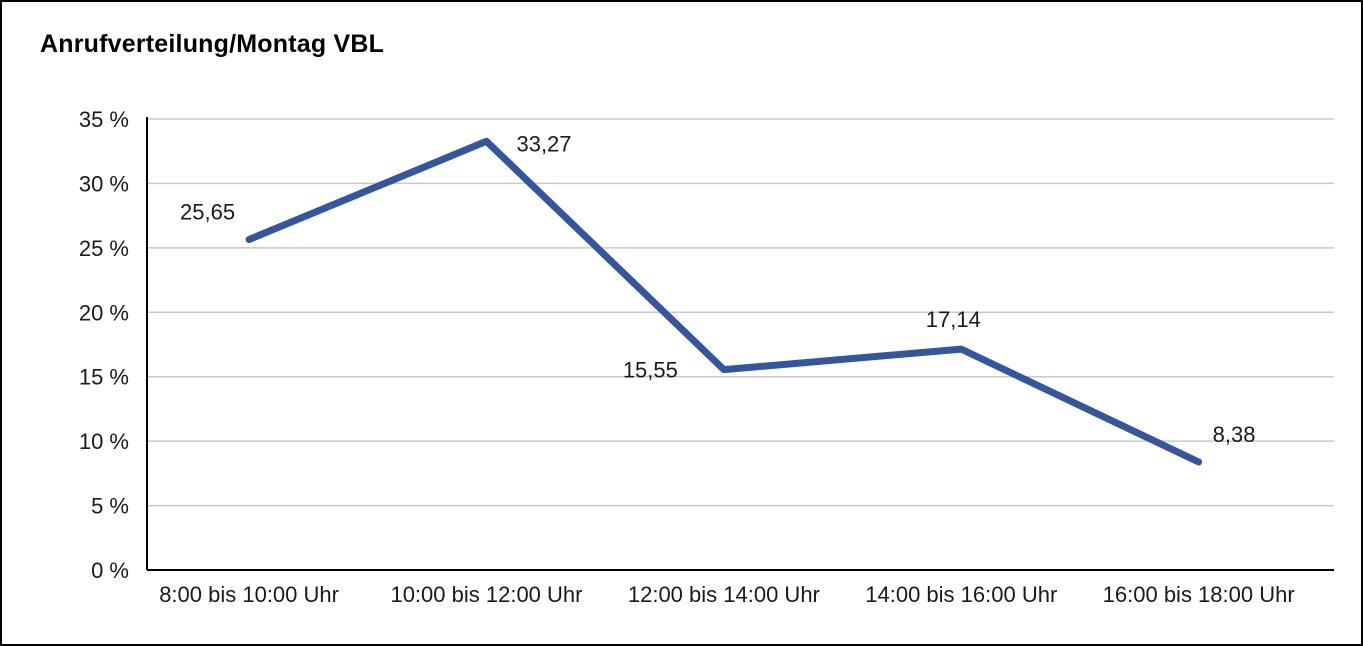 The image size is (1363, 646). What do you see at coordinates (110, 506) in the screenshot?
I see `y-tick-label: 5 %` at bounding box center [110, 506].